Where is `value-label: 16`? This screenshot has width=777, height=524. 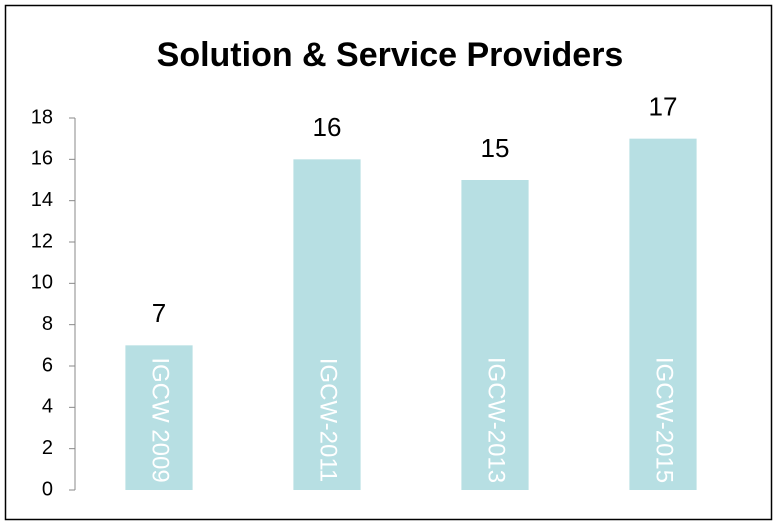
value-label: 16 is located at coordinates (327, 127).